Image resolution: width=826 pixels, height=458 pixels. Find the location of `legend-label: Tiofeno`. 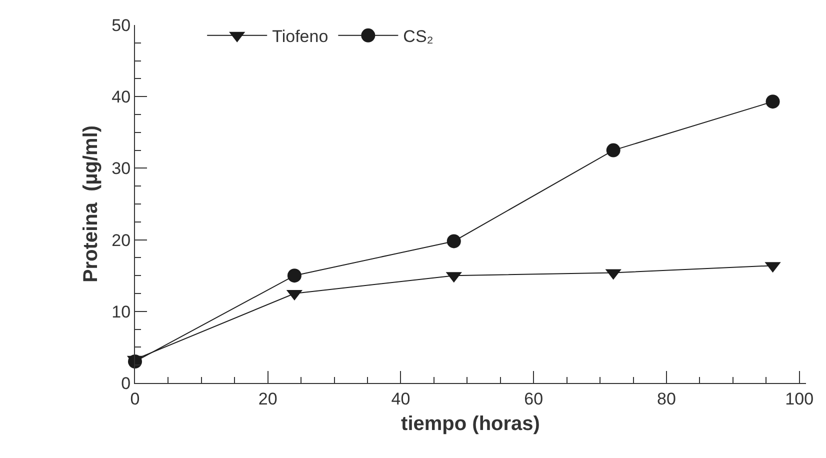

legend-label: Tiofeno is located at coordinates (300, 36).